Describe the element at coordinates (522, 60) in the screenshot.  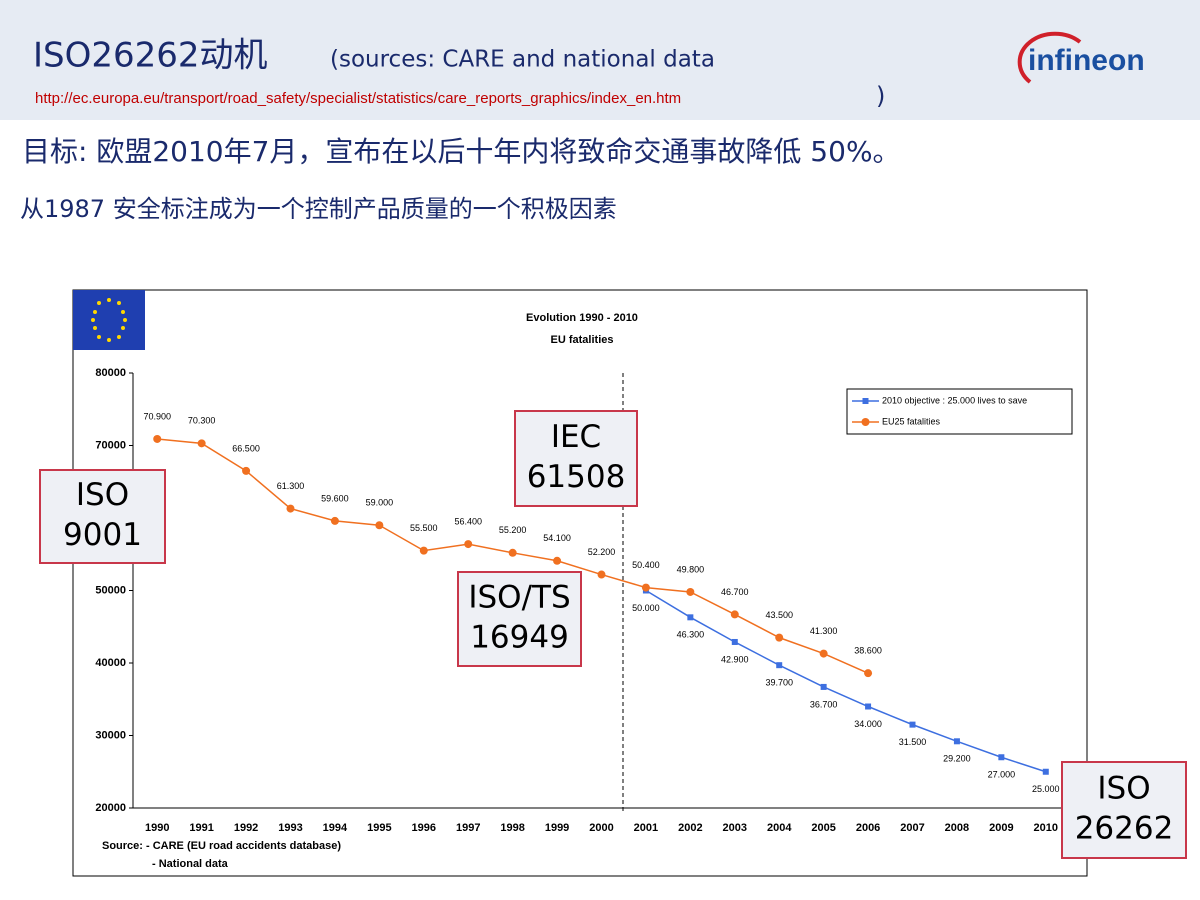
I see `source-note: (sources: CARE and national data` at that location.